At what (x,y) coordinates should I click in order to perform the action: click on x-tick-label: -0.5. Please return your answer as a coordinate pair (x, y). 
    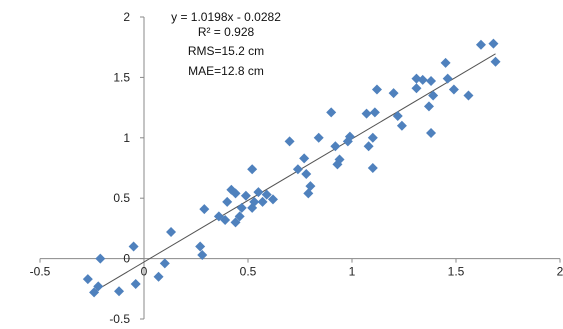
    Looking at the image, I should click on (40, 272).